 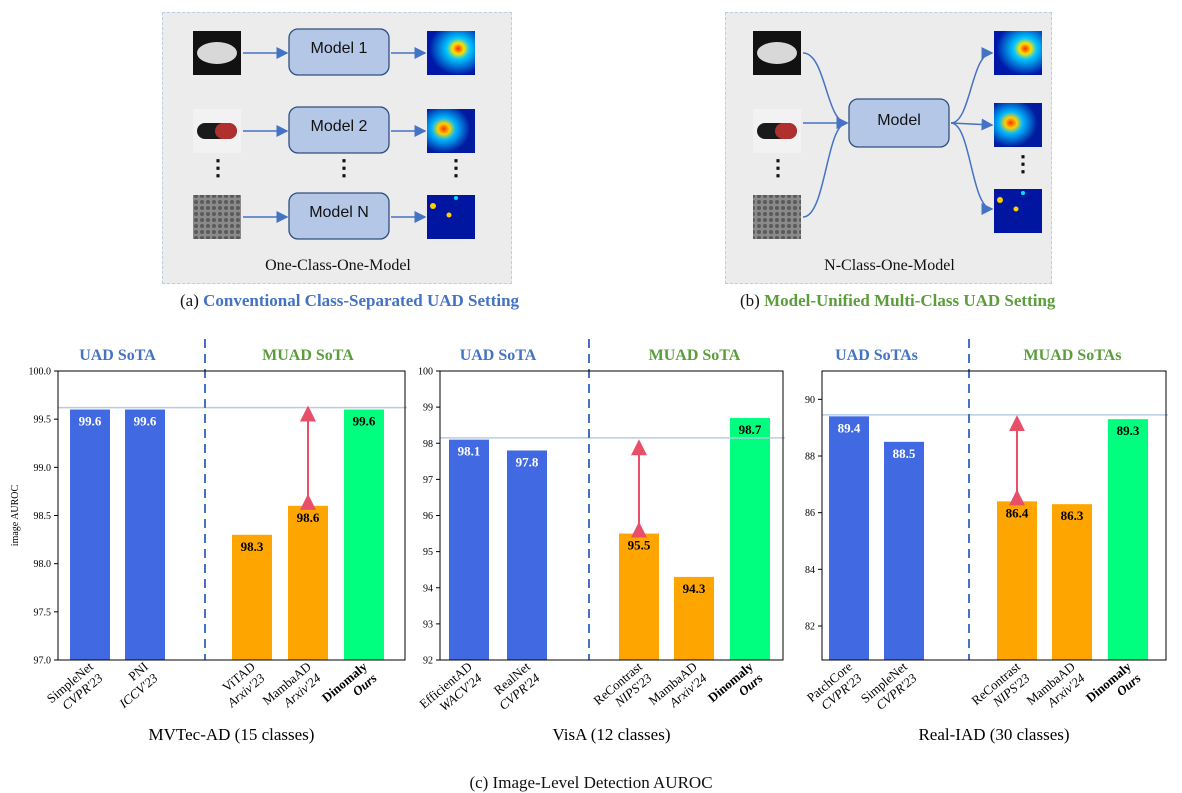 I want to click on y-tick-label: 95, so click(x=428, y=552).